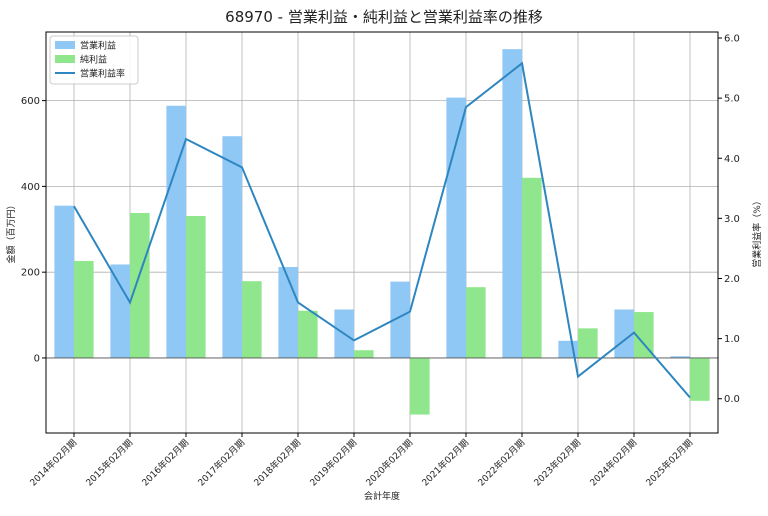 The image size is (768, 516). Describe the element at coordinates (613, 463) in the screenshot. I see `x-tick-label: 2024年02月期` at that location.